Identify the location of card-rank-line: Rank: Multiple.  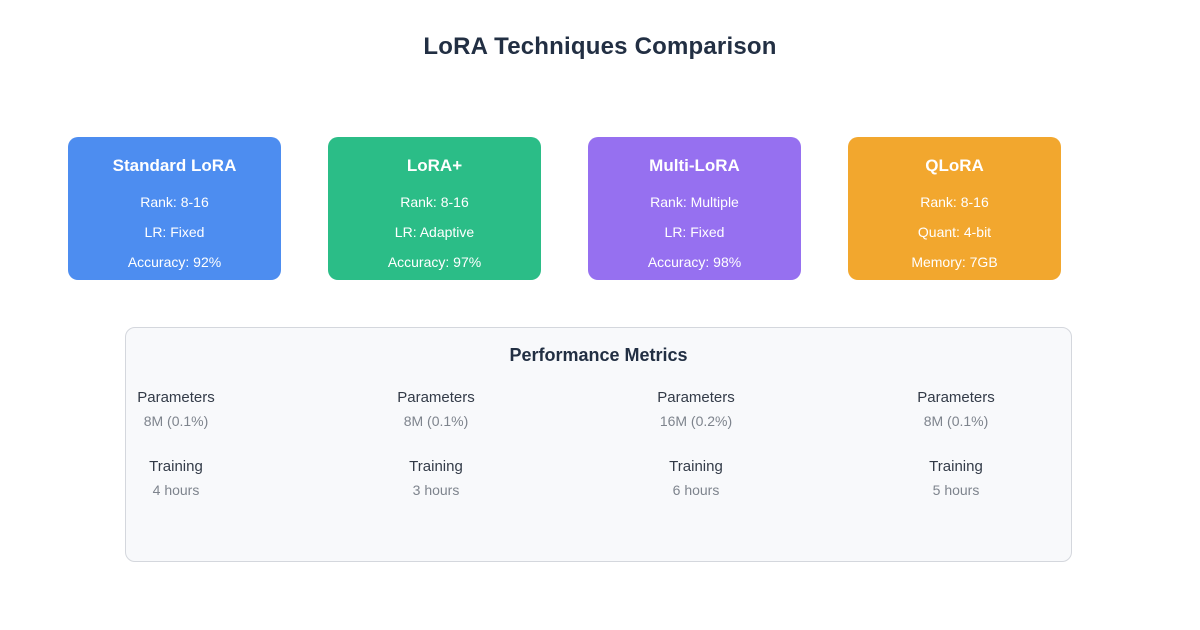
(694, 202).